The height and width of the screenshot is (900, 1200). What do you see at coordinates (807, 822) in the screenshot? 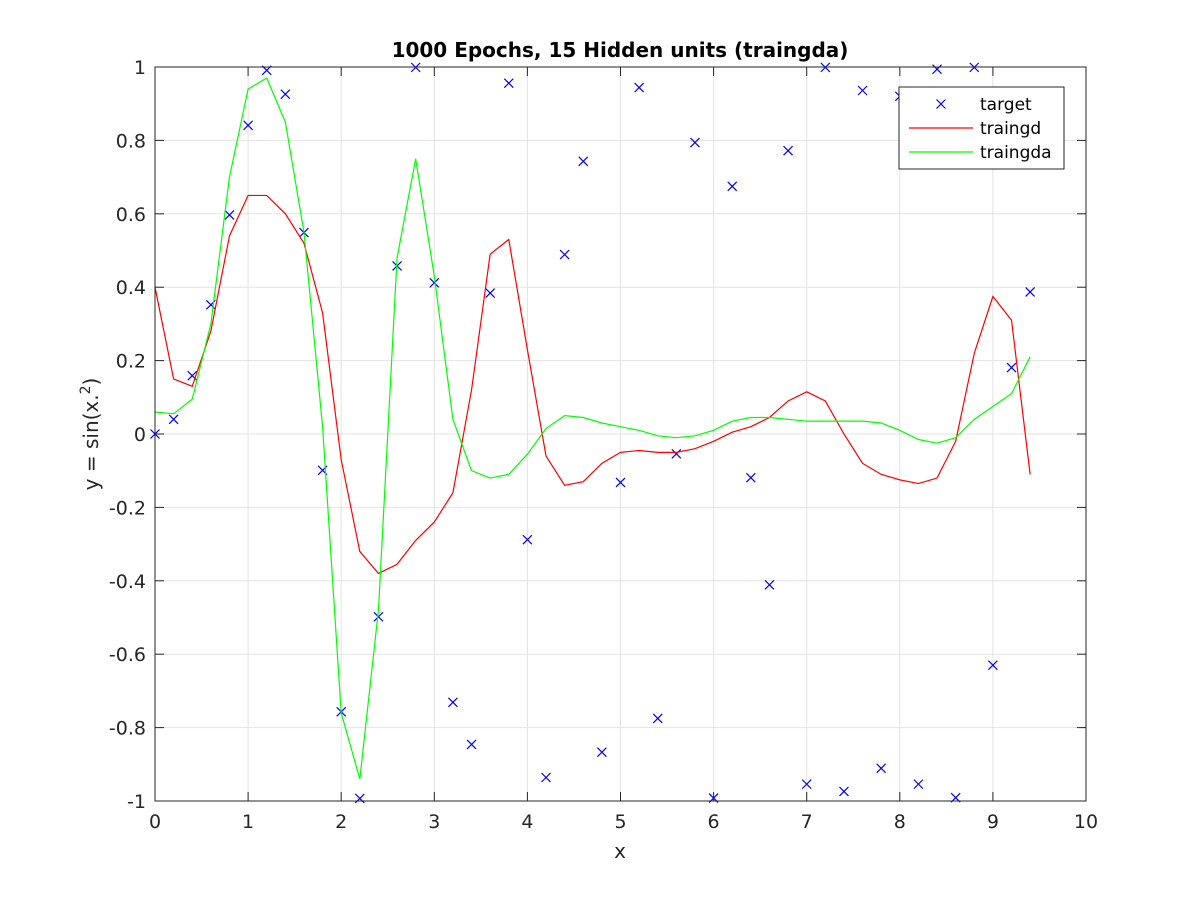
I see `x-tick-label: 7` at bounding box center [807, 822].